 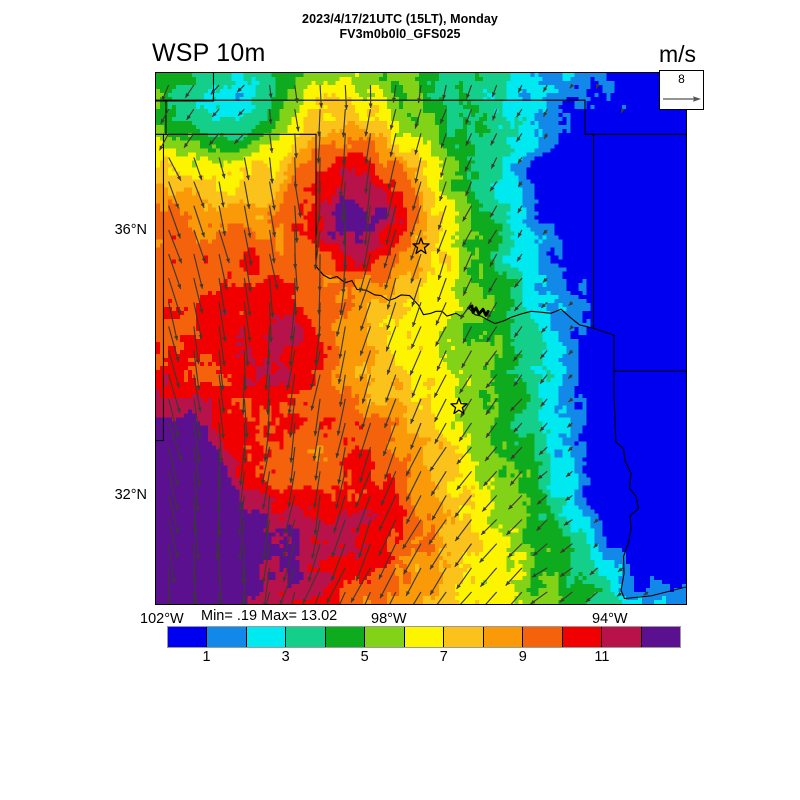 What do you see at coordinates (162, 619) in the screenshot?
I see `lon-label-102w: 102°W` at bounding box center [162, 619].